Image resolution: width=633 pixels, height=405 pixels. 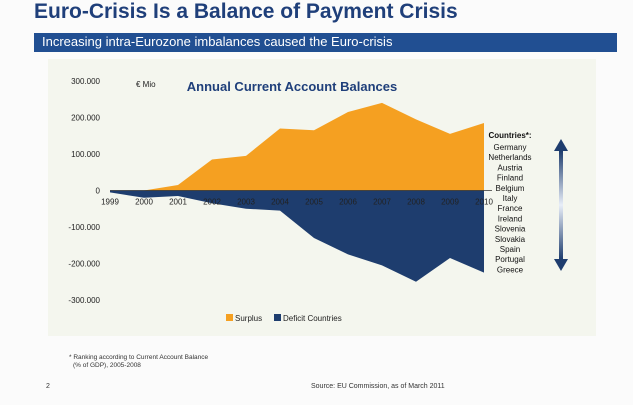 I want to click on legend-label-deficit: Deficit Countries, so click(x=312, y=318).